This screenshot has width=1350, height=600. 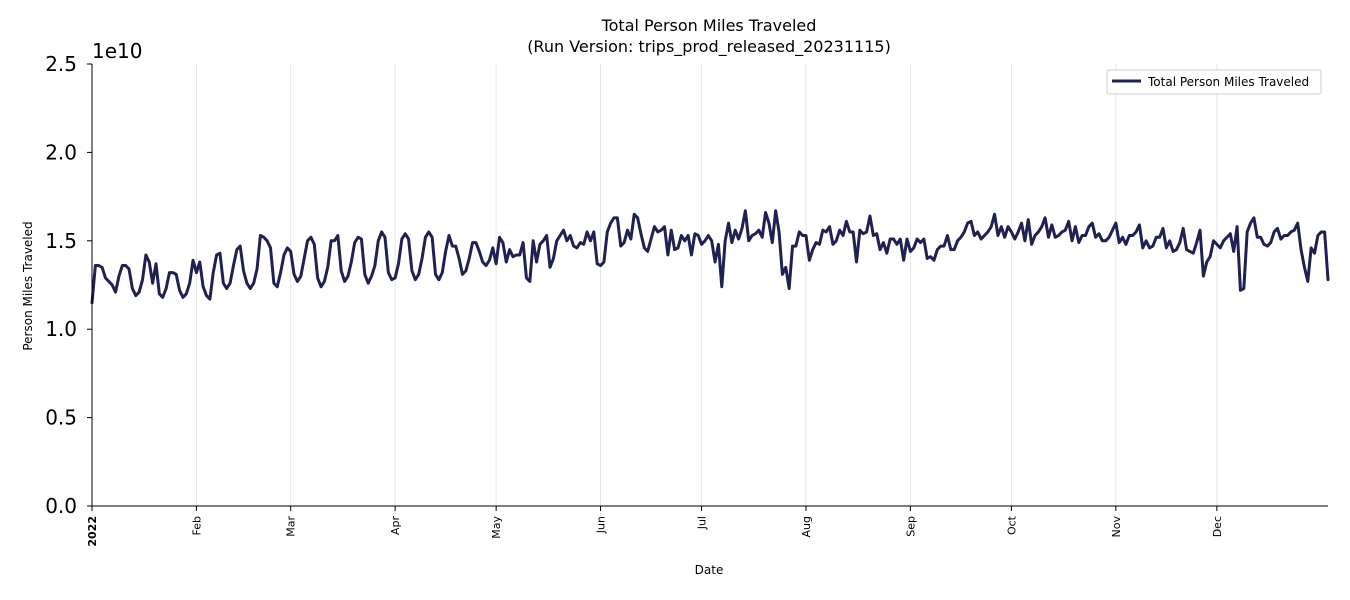 What do you see at coordinates (496, 527) in the screenshot?
I see `x-tick-label: May` at bounding box center [496, 527].